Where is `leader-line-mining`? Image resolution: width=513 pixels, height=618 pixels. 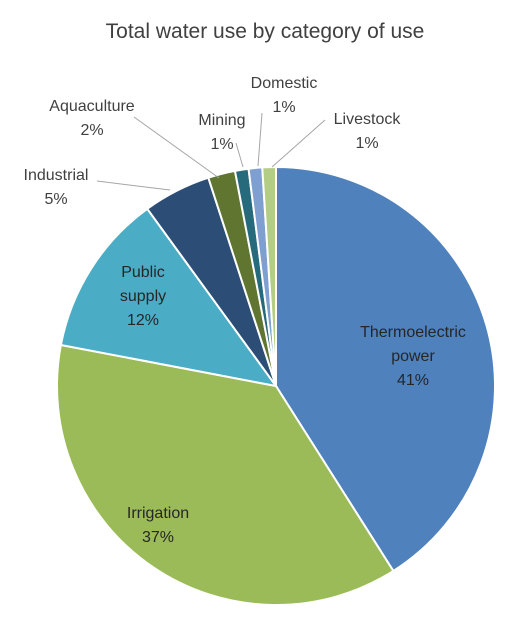 leader-line-mining is located at coordinates (239, 155).